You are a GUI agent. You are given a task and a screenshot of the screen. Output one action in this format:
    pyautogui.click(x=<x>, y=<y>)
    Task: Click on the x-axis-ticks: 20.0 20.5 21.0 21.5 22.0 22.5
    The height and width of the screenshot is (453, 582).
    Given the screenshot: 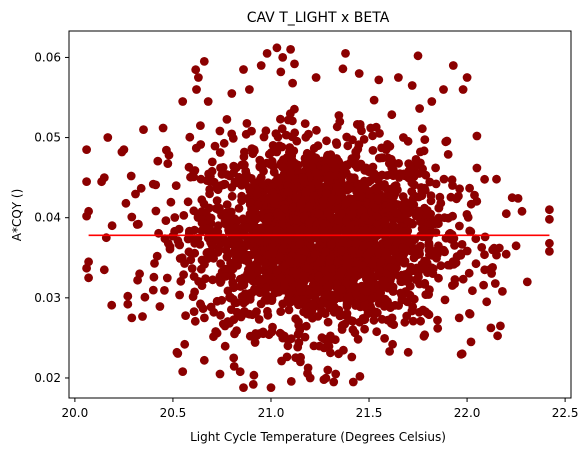 What is the action you would take?
    pyautogui.click(x=320, y=409)
    